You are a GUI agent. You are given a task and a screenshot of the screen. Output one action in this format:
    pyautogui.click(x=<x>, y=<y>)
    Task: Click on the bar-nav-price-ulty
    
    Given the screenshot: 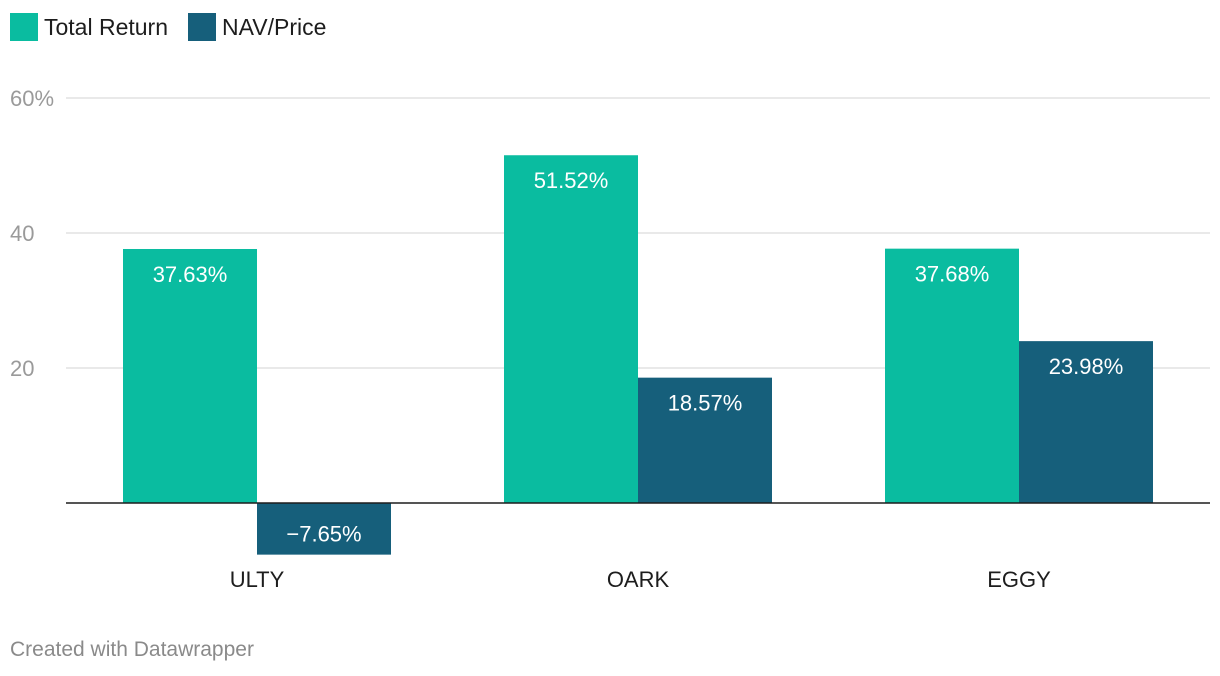 What is the action you would take?
    pyautogui.click(x=324, y=529)
    